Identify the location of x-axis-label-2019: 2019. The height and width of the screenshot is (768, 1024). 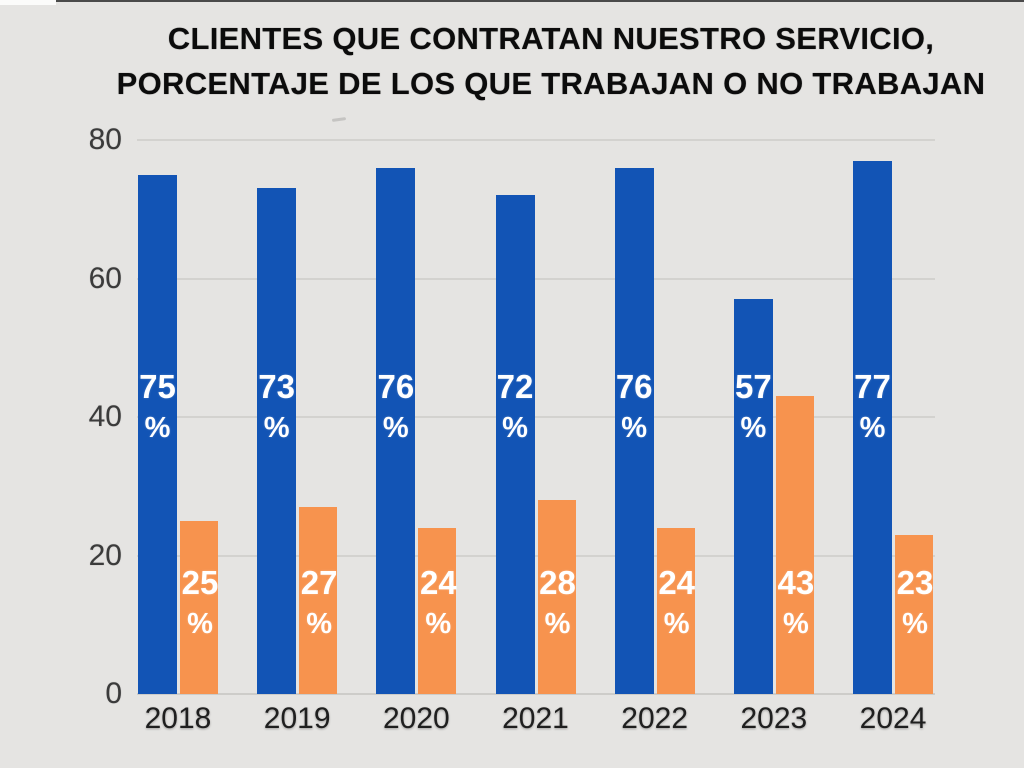
(297, 718).